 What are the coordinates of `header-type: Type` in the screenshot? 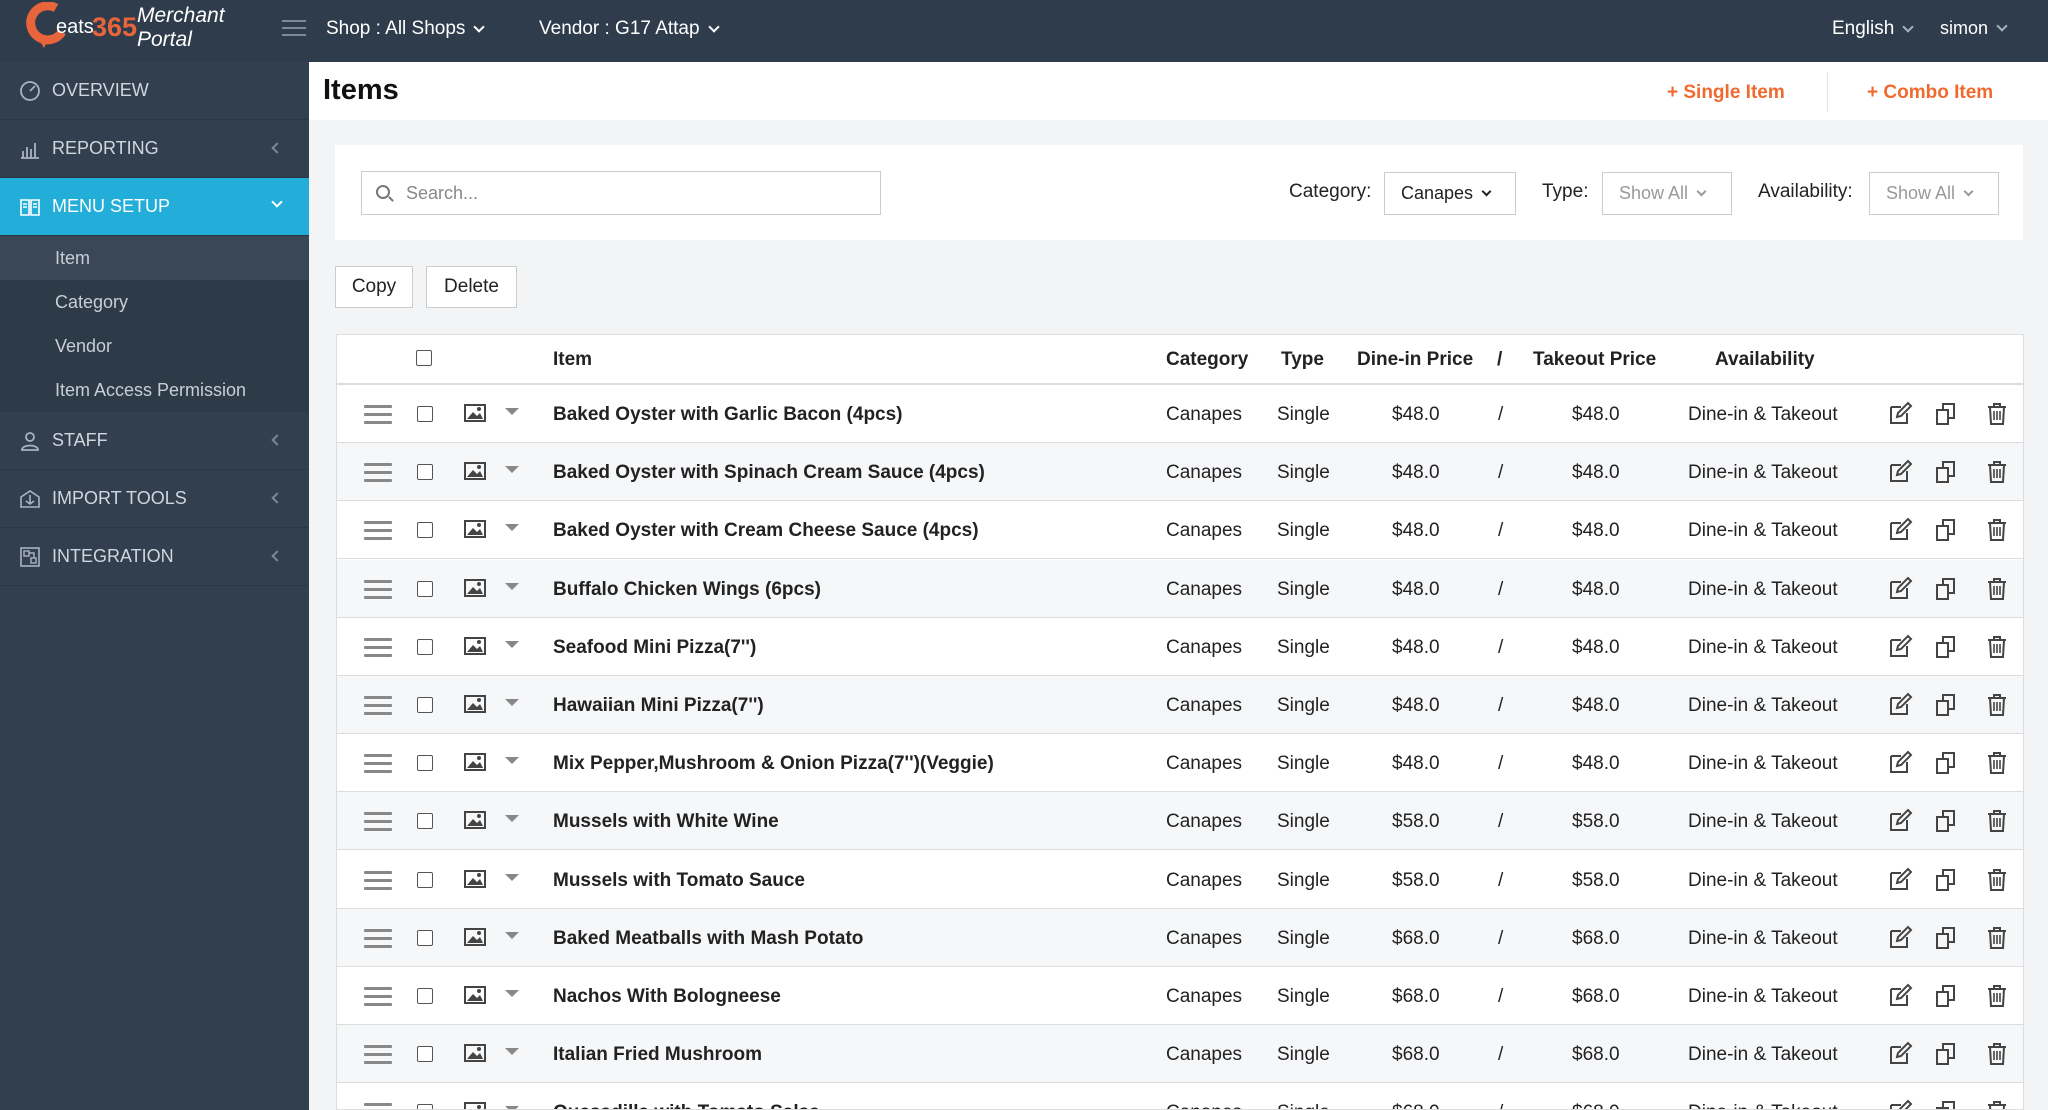 It's located at (1302, 359).